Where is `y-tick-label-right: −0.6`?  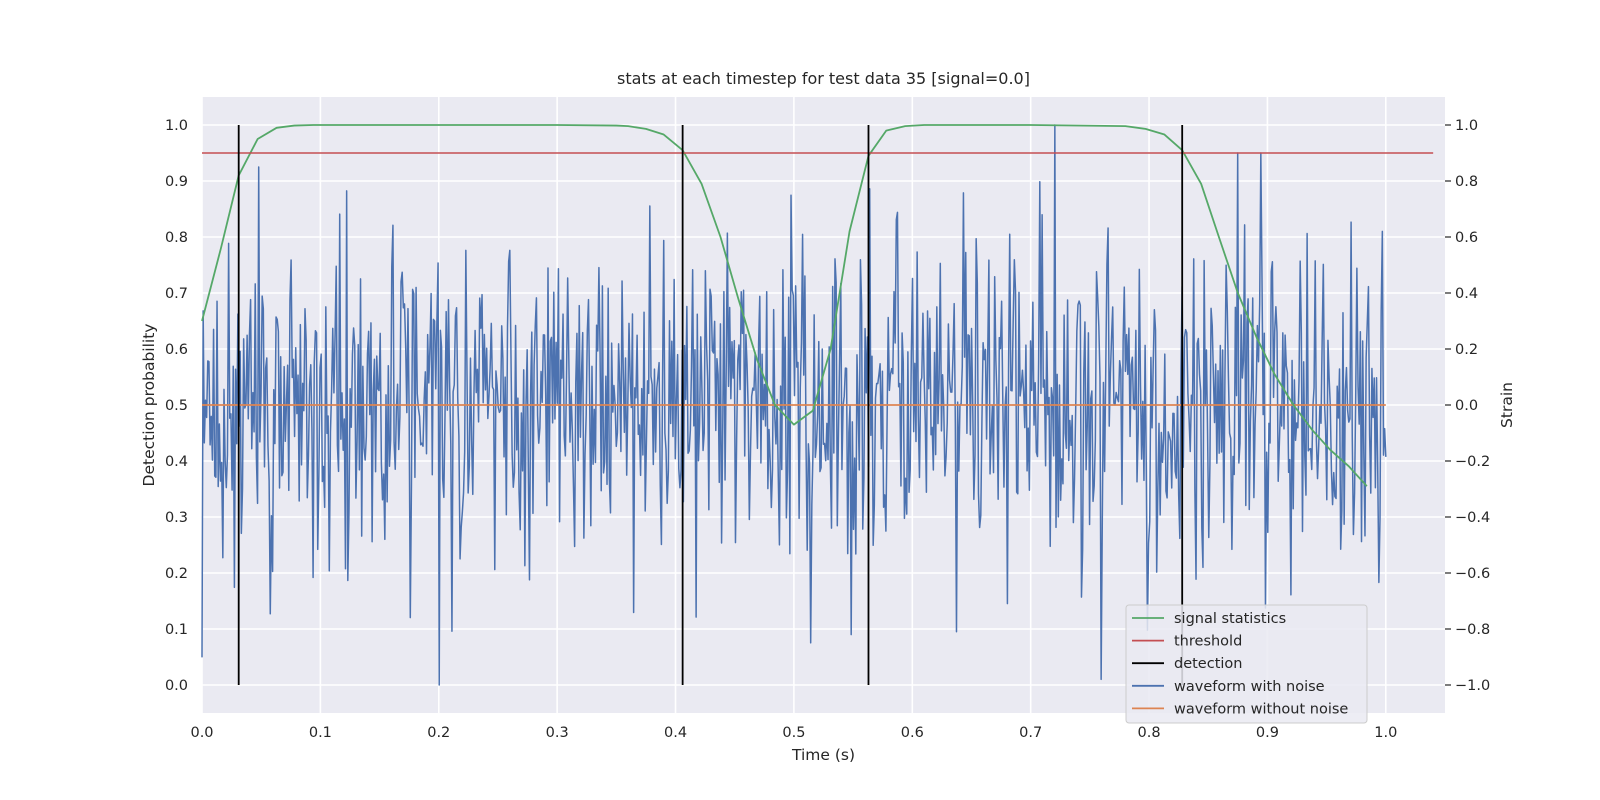
y-tick-label-right: −0.6 is located at coordinates (1472, 574).